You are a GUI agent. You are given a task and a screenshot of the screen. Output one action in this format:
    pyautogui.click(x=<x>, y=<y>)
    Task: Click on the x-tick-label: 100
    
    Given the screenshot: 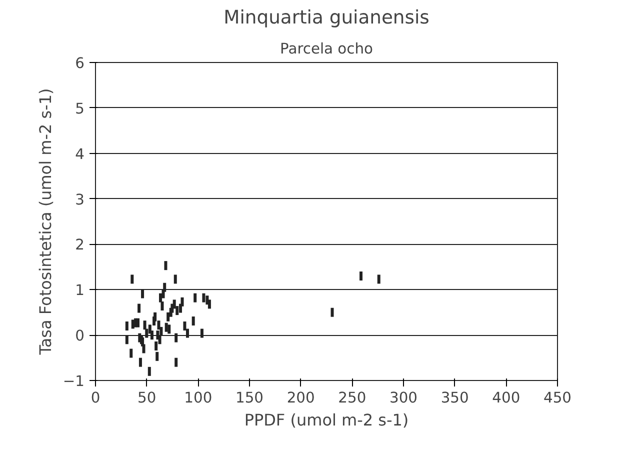 What is the action you would take?
    pyautogui.click(x=198, y=398)
    